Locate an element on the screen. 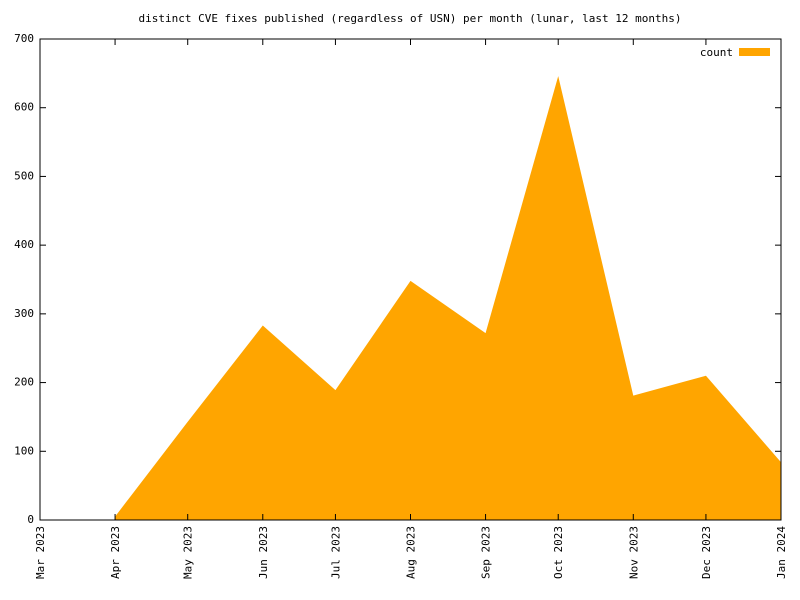  y-tick-label: 600 is located at coordinates (24, 107).